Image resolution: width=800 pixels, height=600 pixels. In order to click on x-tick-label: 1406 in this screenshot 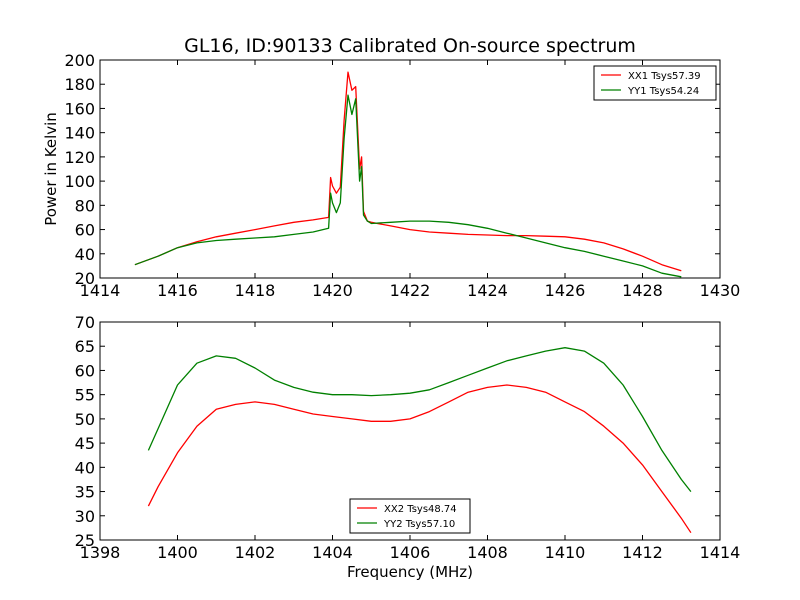, I will do `click(410, 552)`.